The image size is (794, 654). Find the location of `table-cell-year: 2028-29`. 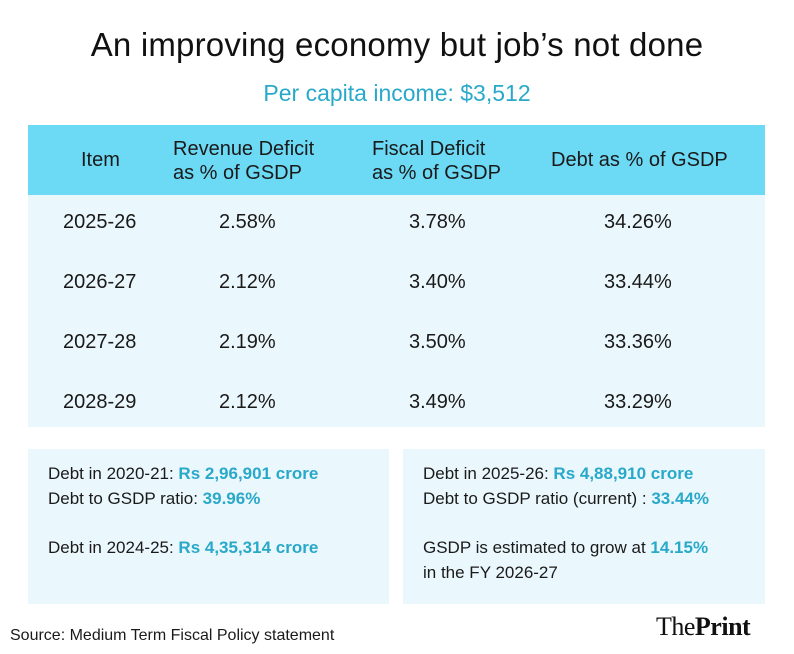

table-cell-year: 2028-29 is located at coordinates (100, 402).